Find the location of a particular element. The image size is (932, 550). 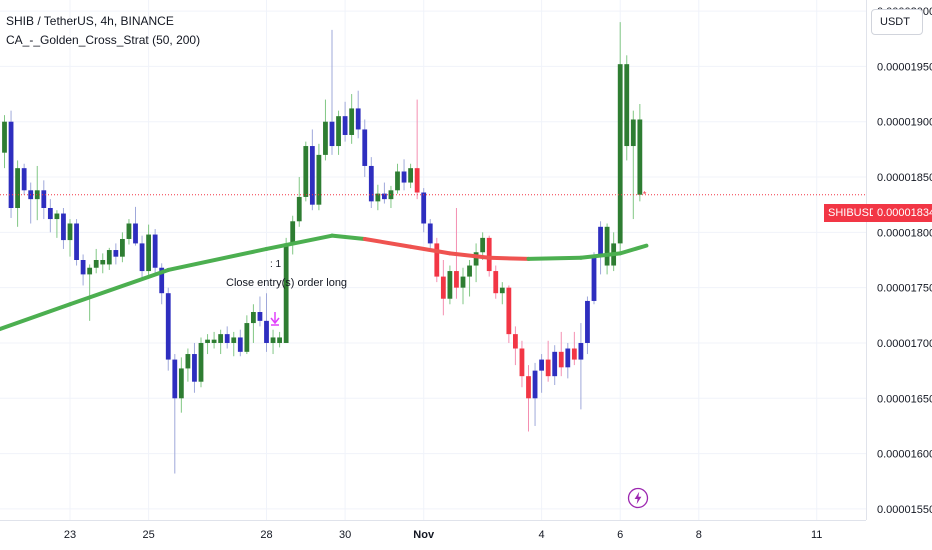

y-tick-label: 0.00001550 is located at coordinates (904, 510).